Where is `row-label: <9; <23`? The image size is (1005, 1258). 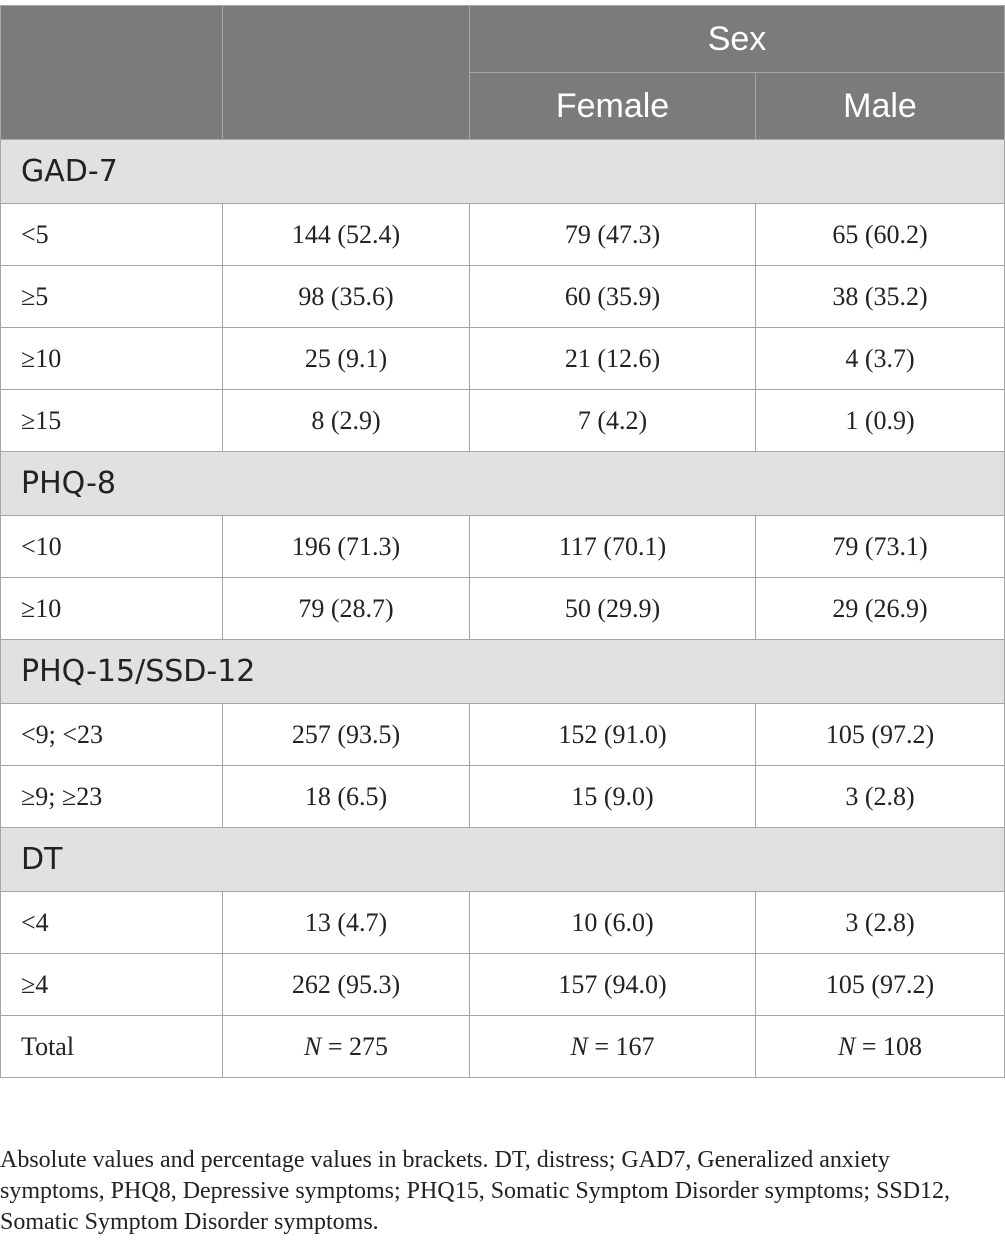
row-label: <9; <23 is located at coordinates (111, 734).